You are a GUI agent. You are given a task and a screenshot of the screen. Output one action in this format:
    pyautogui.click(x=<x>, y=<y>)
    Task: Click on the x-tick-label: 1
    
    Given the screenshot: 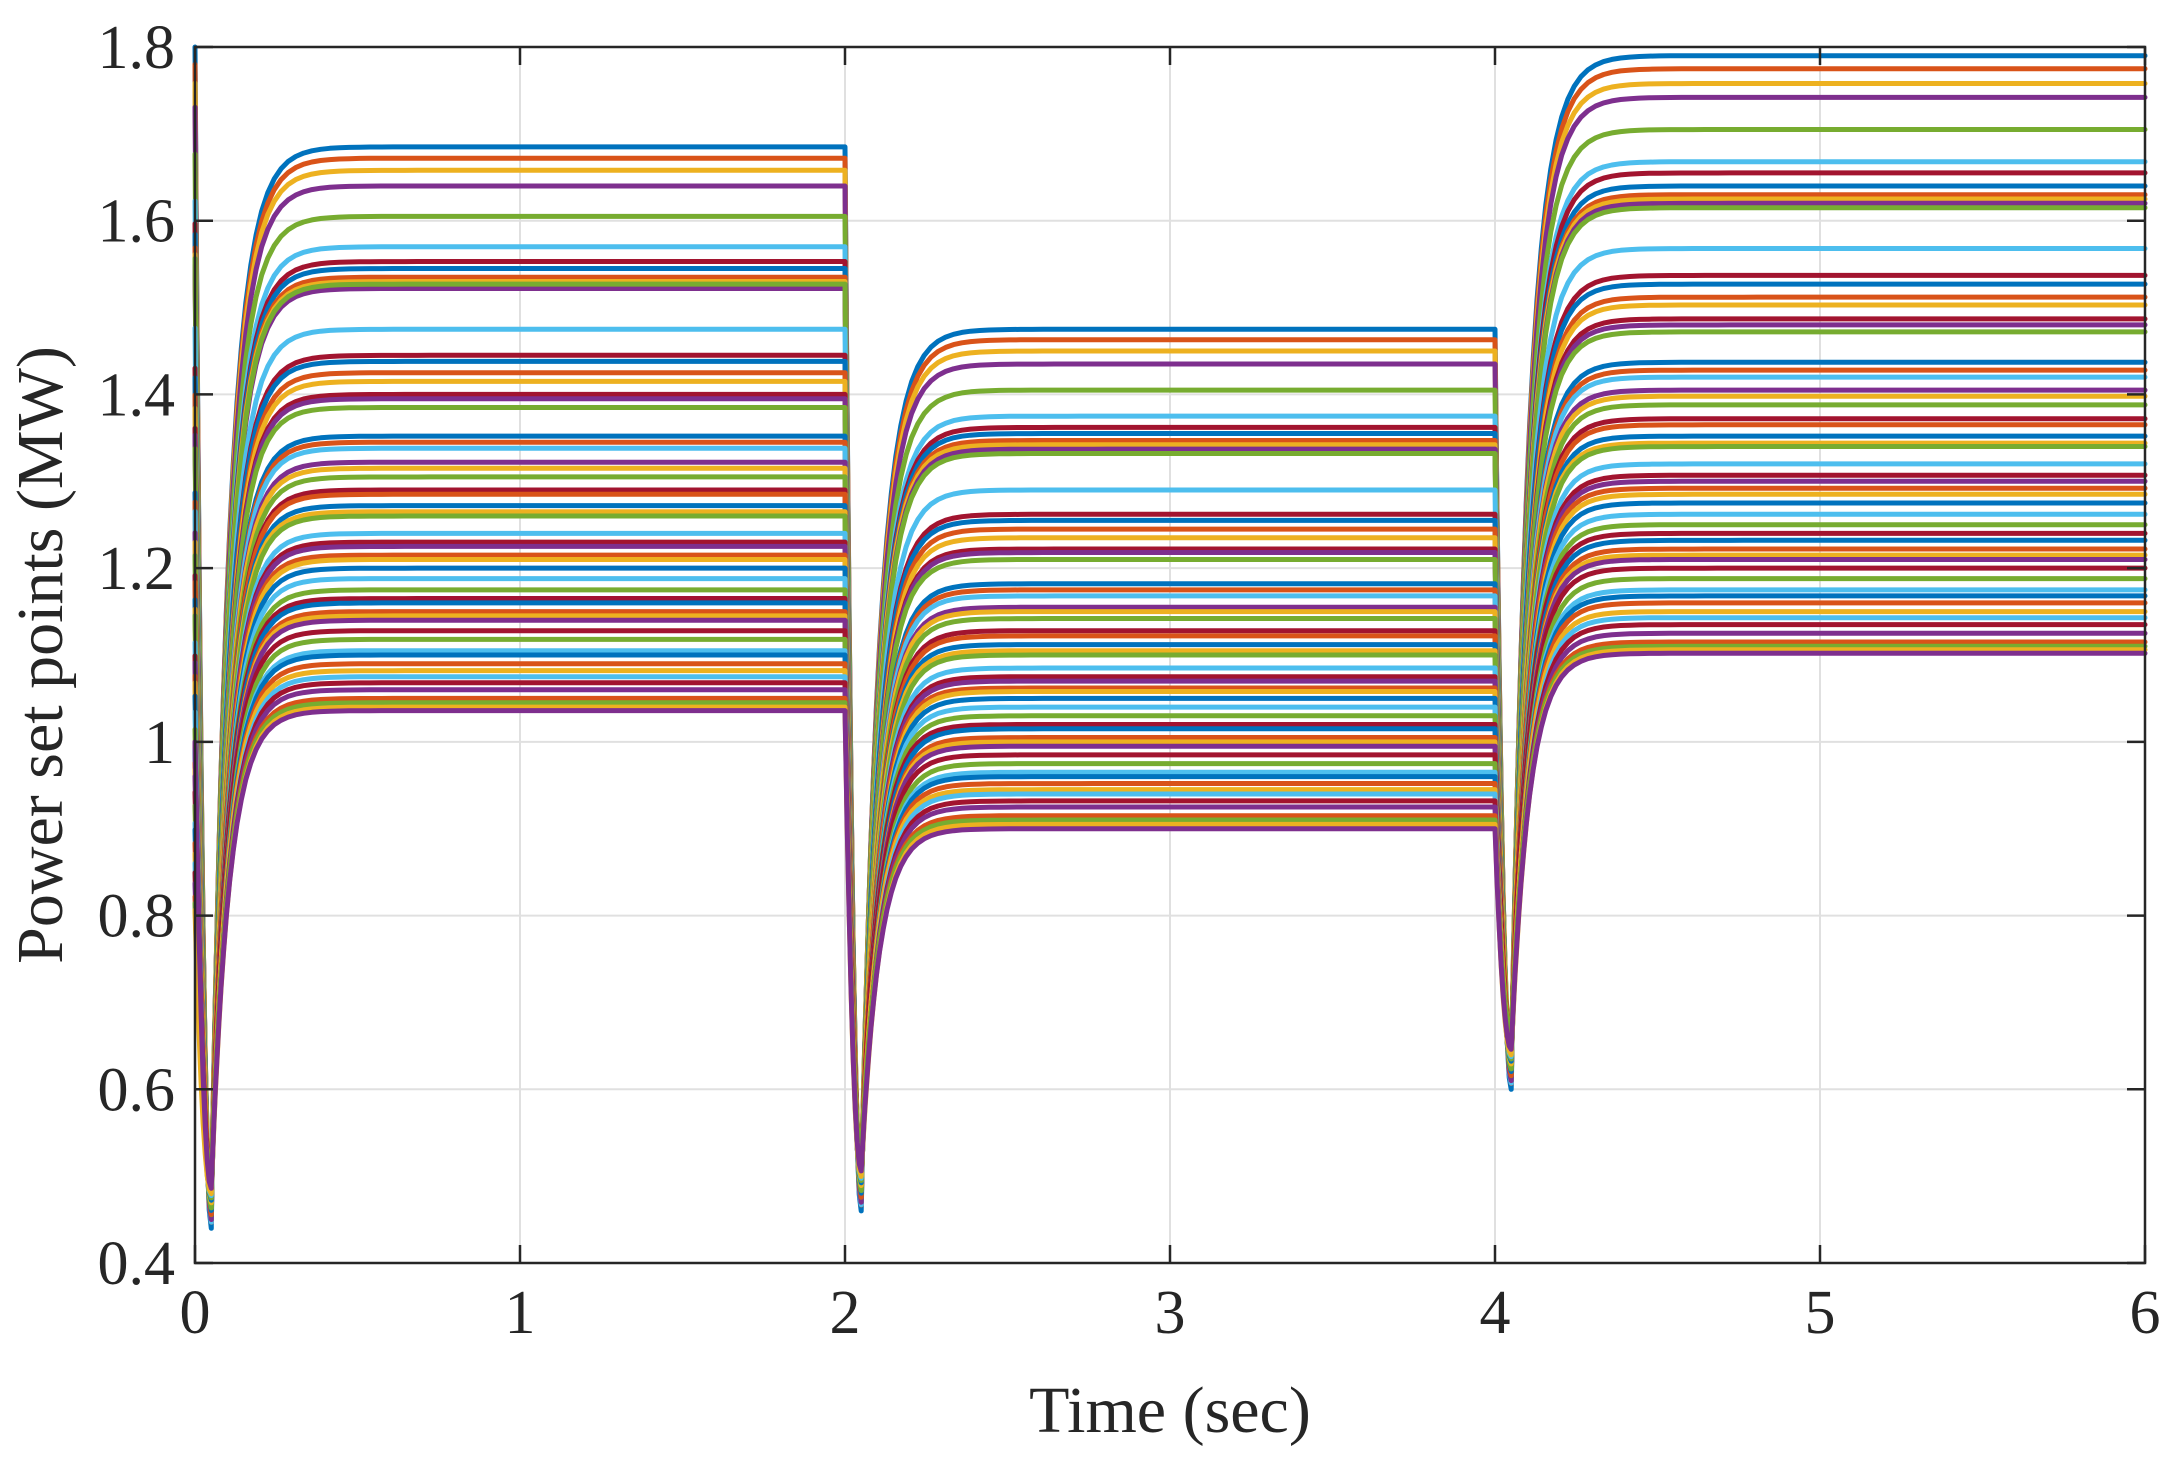 What is the action you would take?
    pyautogui.click(x=520, y=1313)
    